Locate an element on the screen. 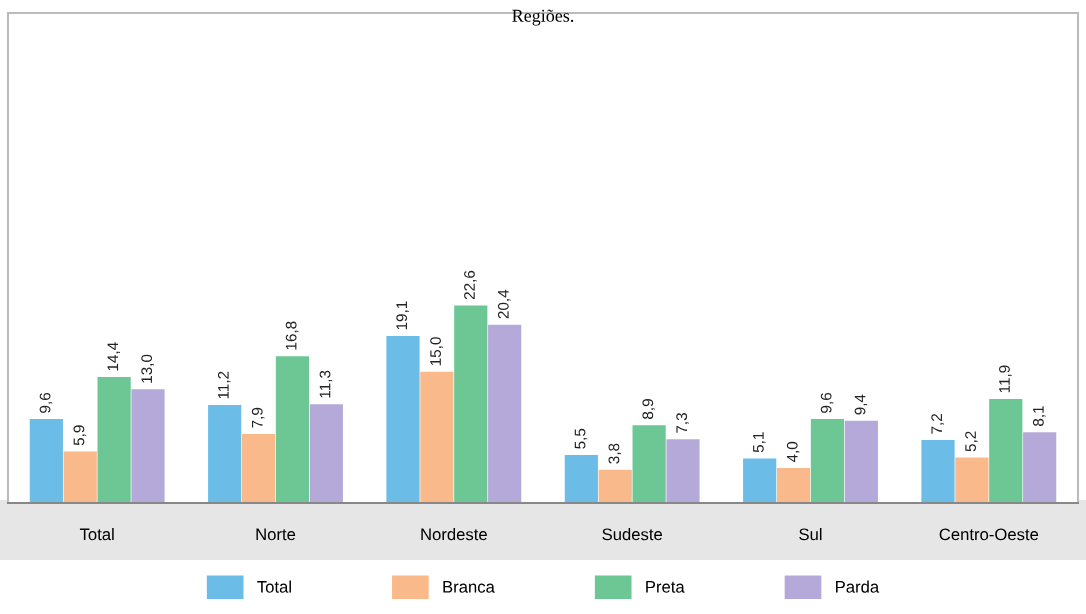  data-label: 5,1 is located at coordinates (759, 442).